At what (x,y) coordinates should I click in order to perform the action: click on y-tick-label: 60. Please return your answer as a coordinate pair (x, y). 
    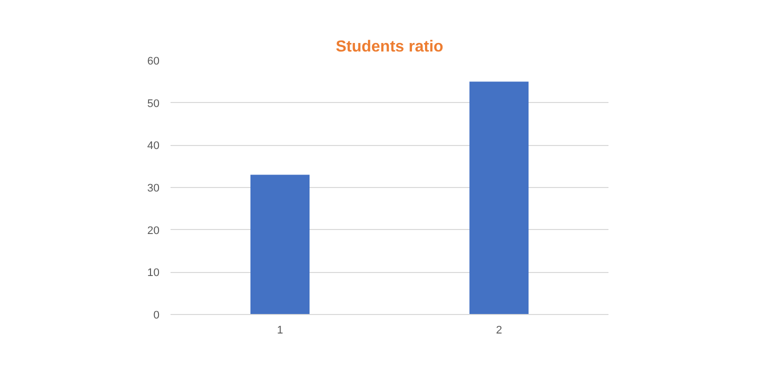
    Looking at the image, I should click on (153, 62).